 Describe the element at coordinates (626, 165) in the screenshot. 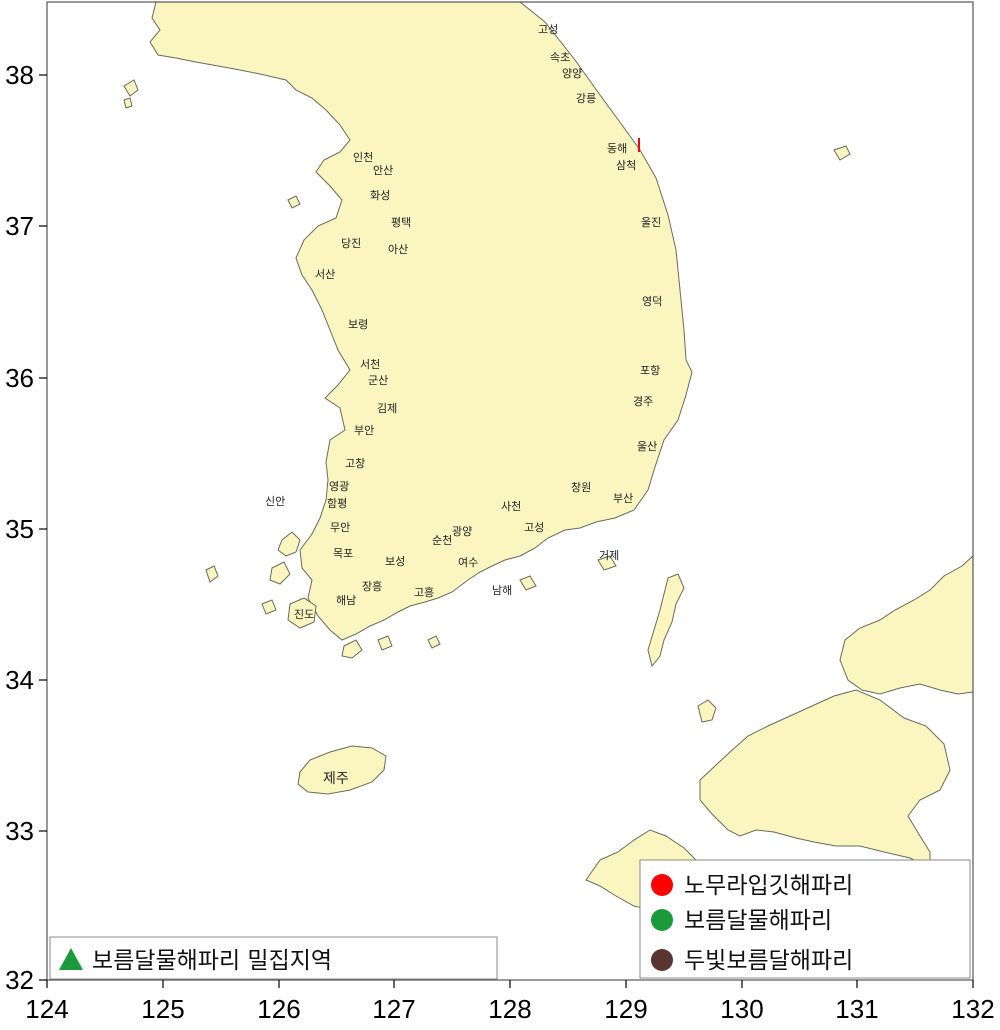

I see `place-samcheok: 삼척` at that location.